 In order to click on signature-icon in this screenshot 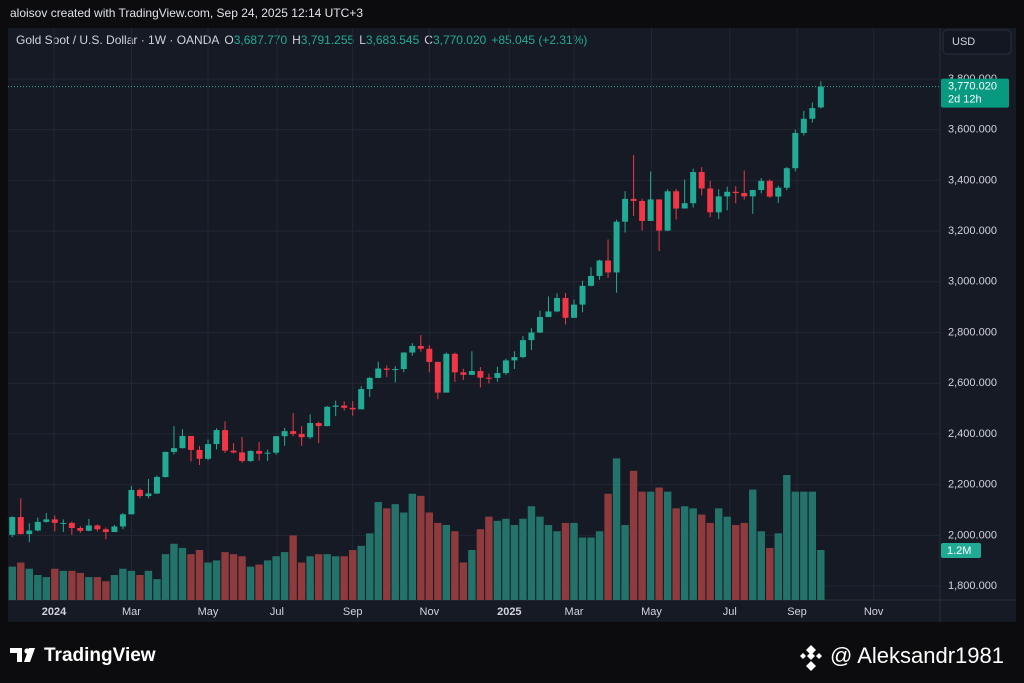, I will do `click(811, 658)`.